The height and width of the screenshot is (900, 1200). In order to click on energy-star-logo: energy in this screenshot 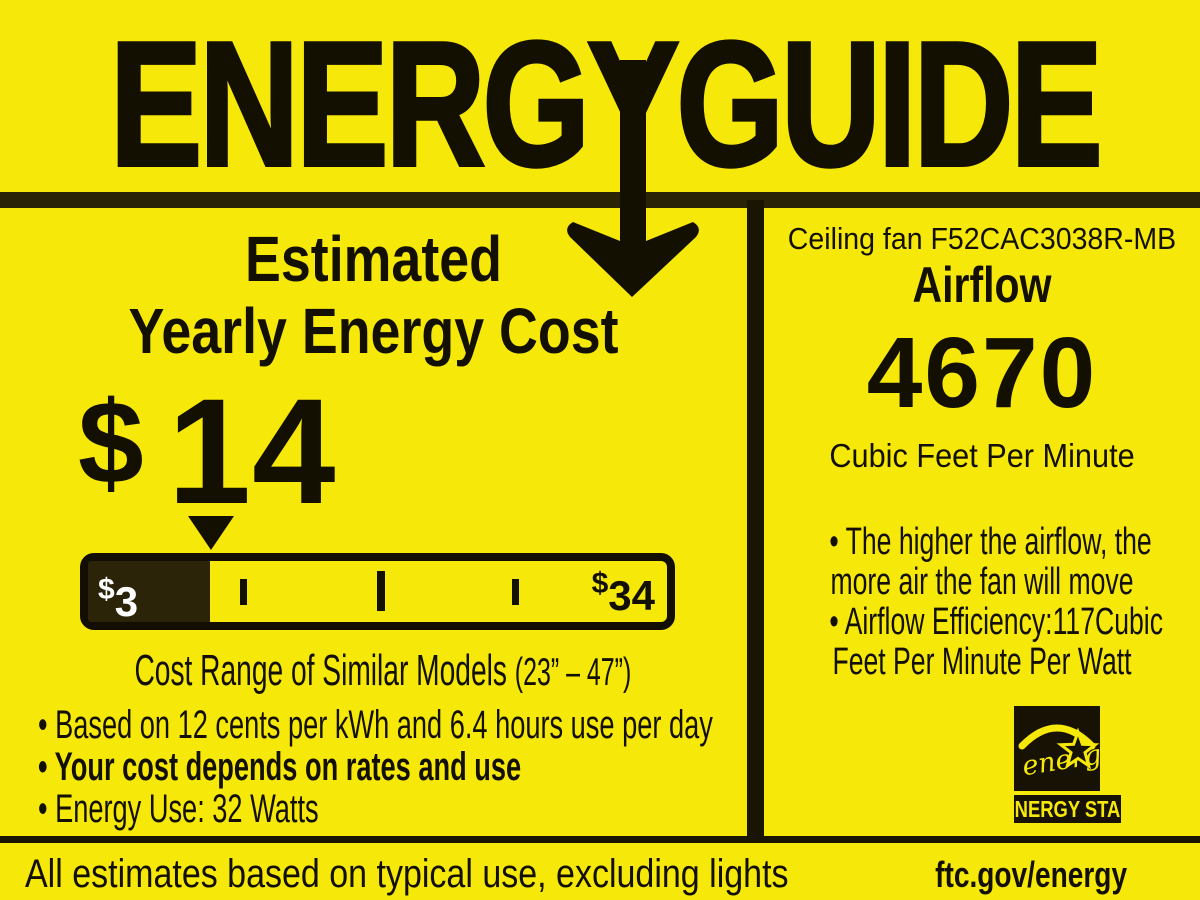, I will do `click(1066, 748)`.